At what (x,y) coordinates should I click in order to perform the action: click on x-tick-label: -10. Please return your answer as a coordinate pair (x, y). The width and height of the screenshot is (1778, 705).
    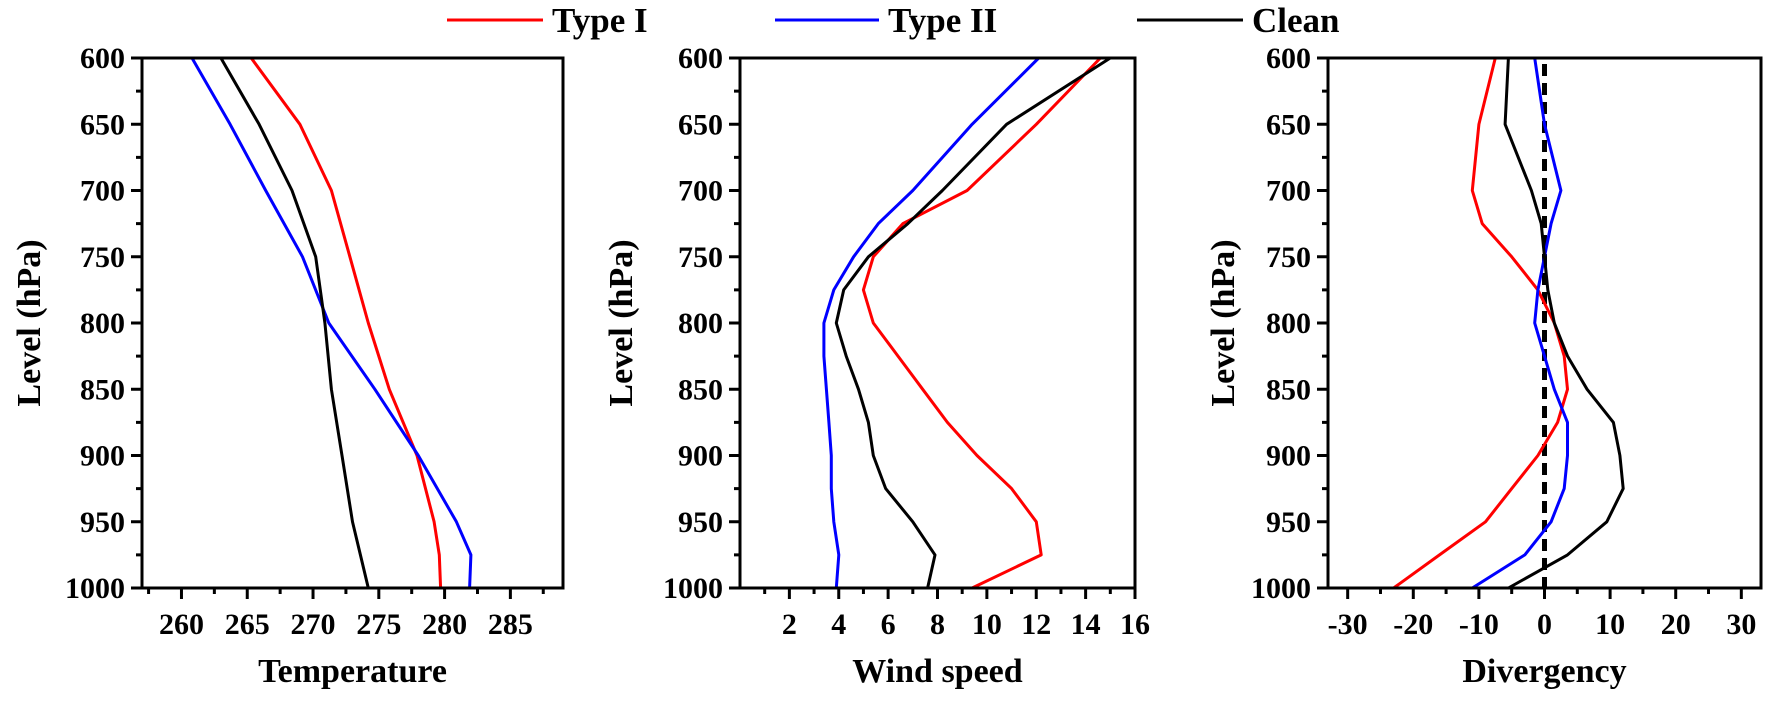
    Looking at the image, I should click on (1479, 624).